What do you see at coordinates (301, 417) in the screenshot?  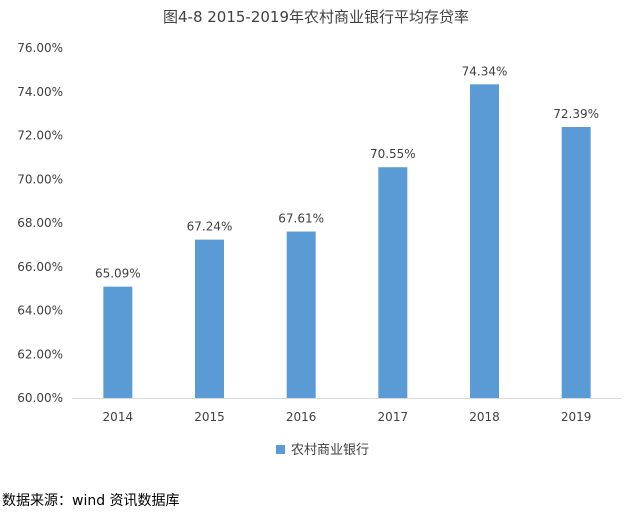 I see `x-tick-label-2016: 2016` at bounding box center [301, 417].